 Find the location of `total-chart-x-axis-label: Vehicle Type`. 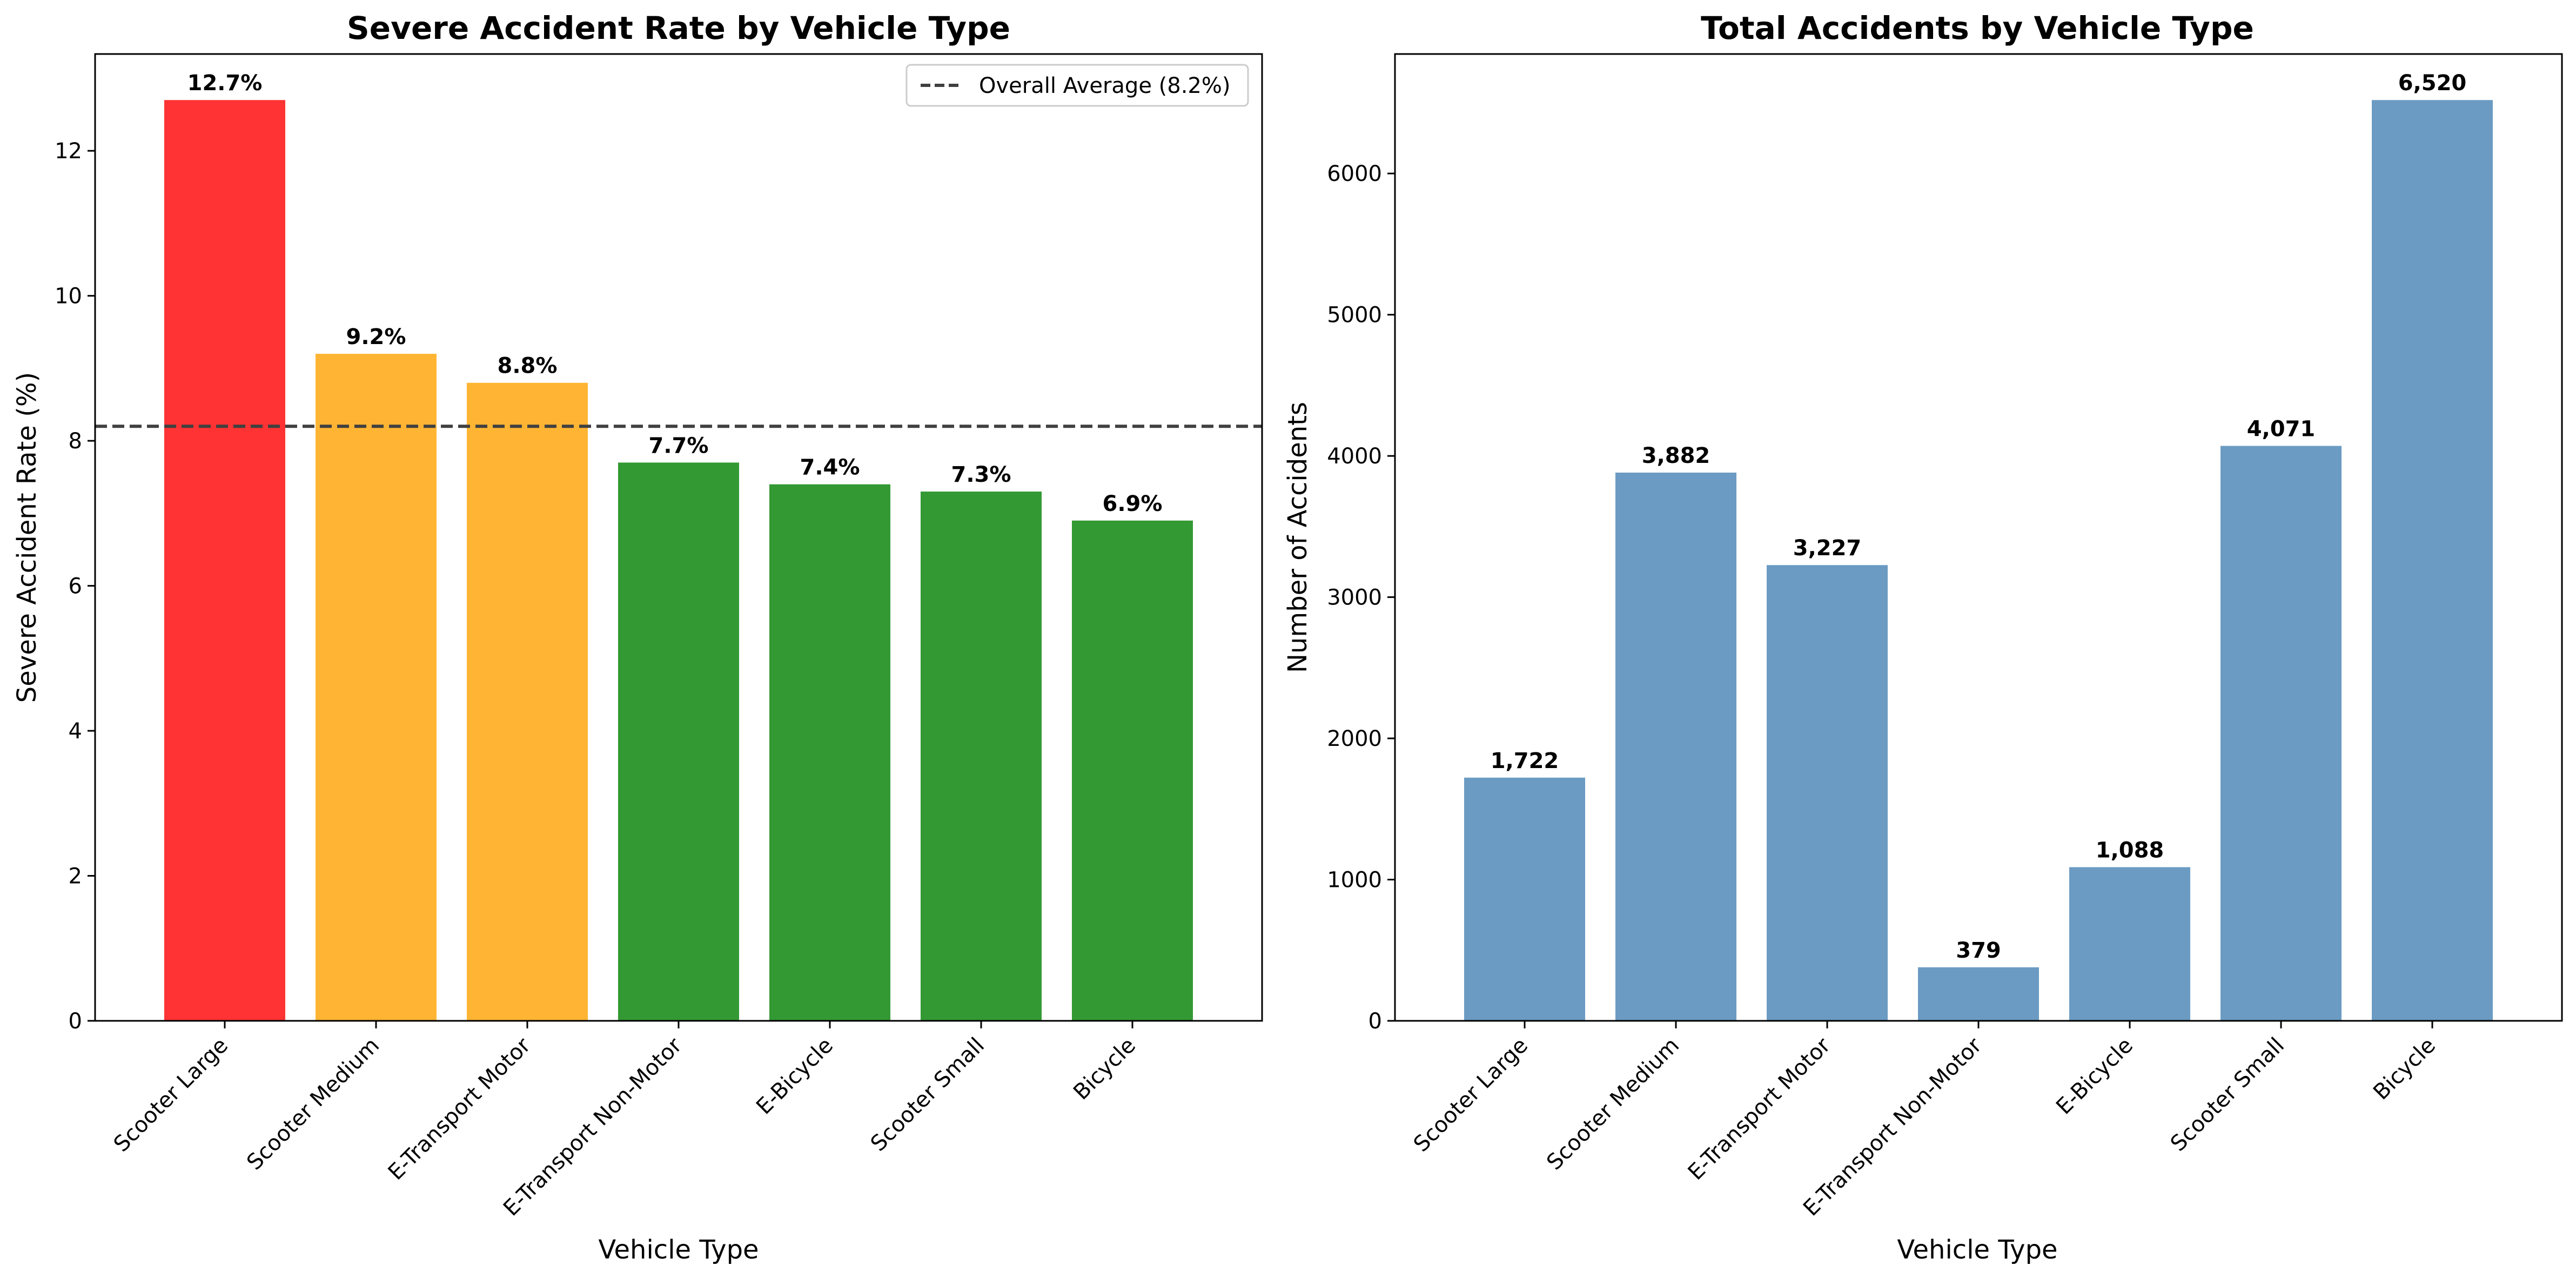

total-chart-x-axis-label: Vehicle Type is located at coordinates (1977, 1250).